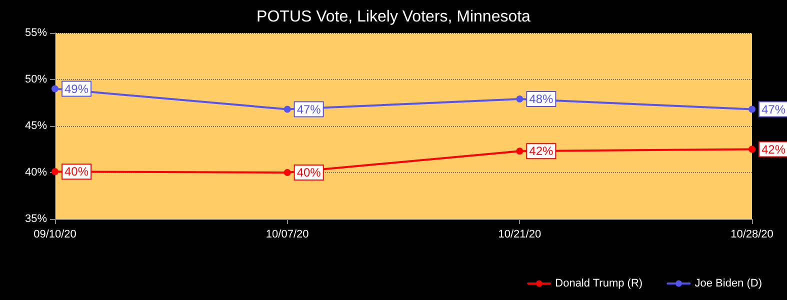 Image resolution: width=787 pixels, height=300 pixels. I want to click on x-tick-label: 10/21/20, so click(520, 234).